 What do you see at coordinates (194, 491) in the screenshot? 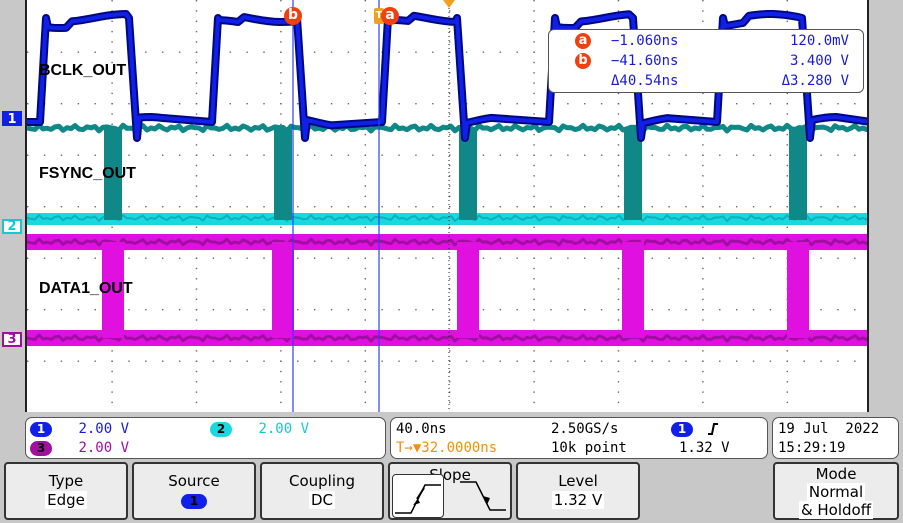
I see `trigger-source-button: Source 1` at bounding box center [194, 491].